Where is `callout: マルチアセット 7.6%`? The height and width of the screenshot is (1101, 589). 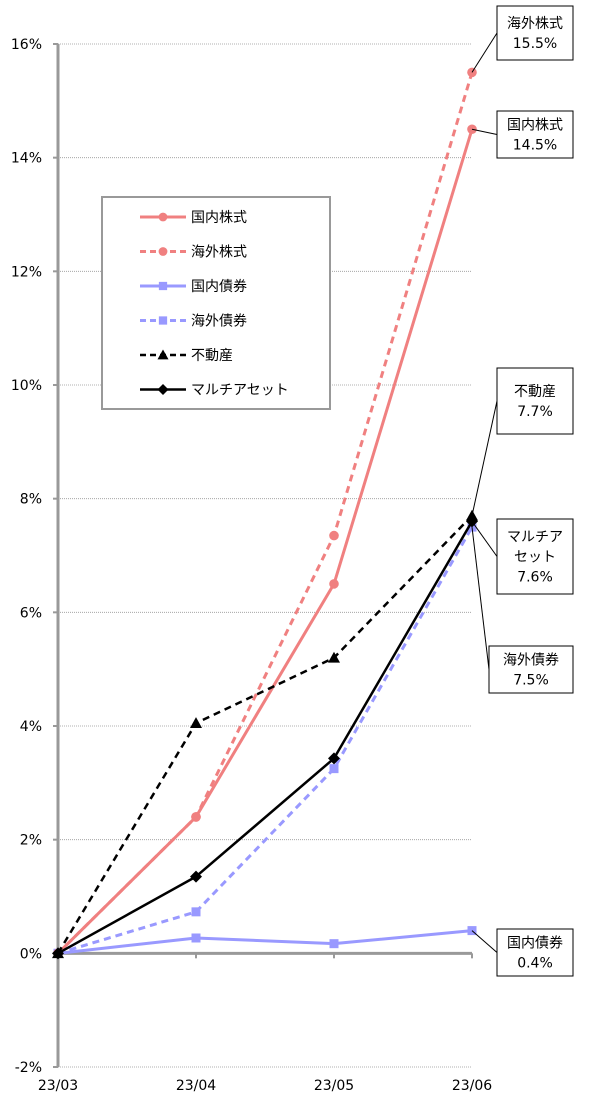 callout: マルチアセット 7.6% is located at coordinates (522, 556).